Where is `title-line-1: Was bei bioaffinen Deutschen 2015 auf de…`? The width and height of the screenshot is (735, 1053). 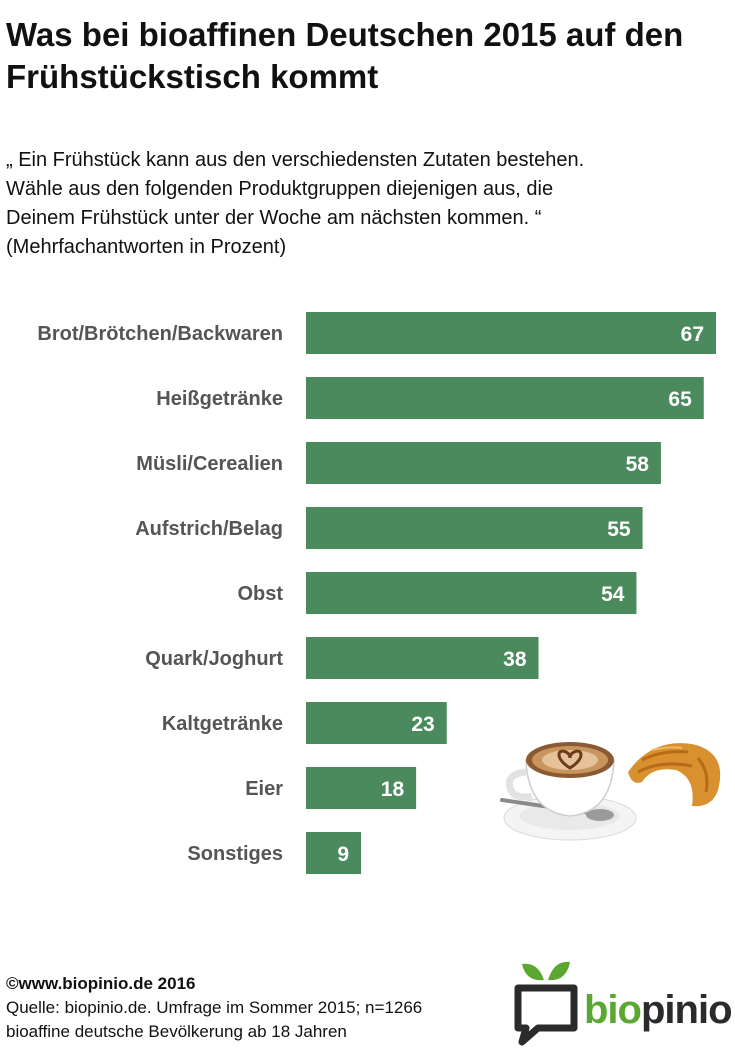 title-line-1: Was bei bioaffinen Deutschen 2015 auf de… is located at coordinates (345, 34).